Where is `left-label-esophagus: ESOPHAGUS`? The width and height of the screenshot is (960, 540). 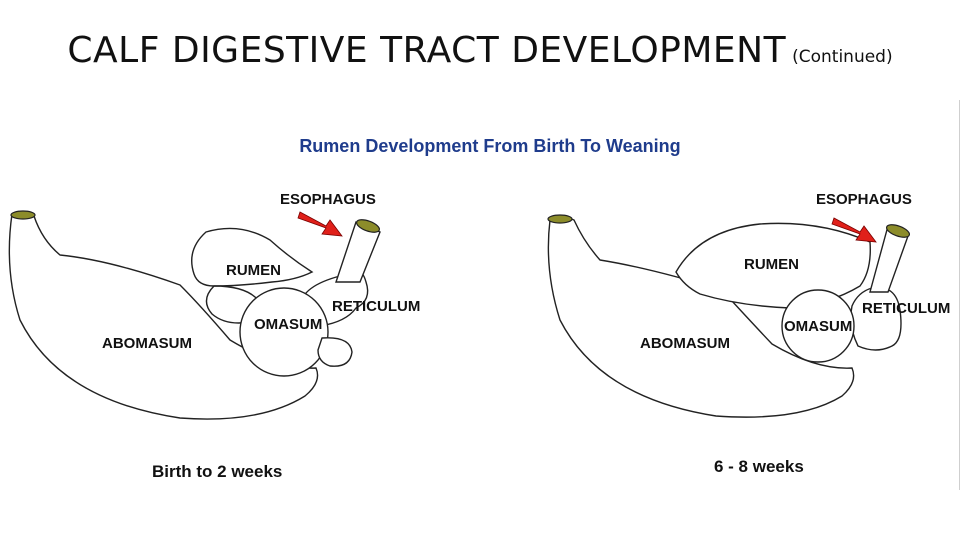
left-label-esophagus: ESOPHAGUS is located at coordinates (328, 199).